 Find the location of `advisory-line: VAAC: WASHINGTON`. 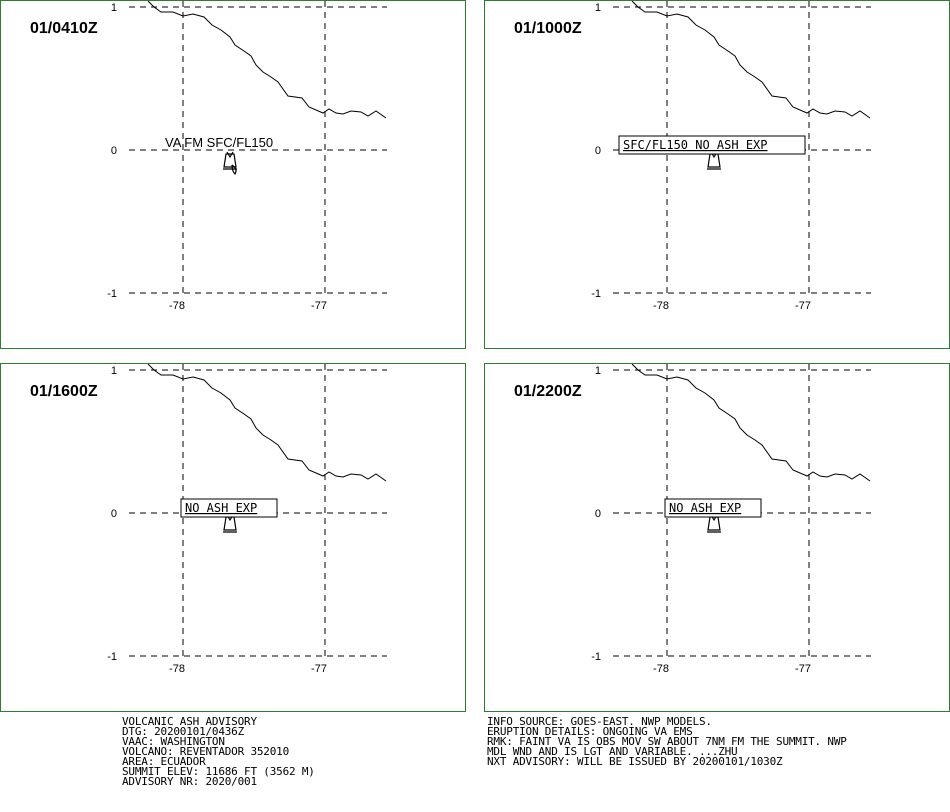

advisory-line: VAAC: WASHINGTON is located at coordinates (173, 741).